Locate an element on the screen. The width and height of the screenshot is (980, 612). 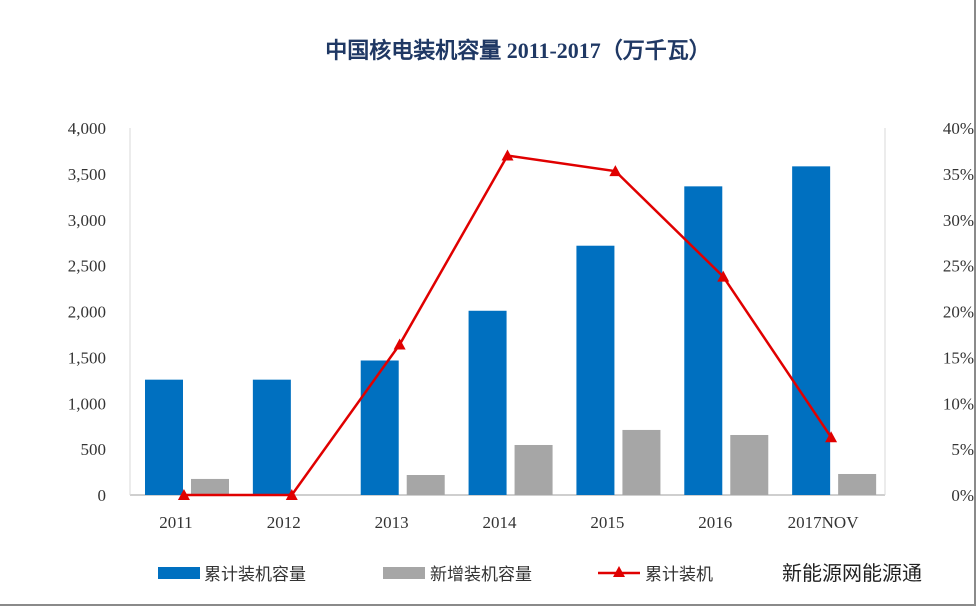
bar-cumulative-2015 is located at coordinates (595, 370).